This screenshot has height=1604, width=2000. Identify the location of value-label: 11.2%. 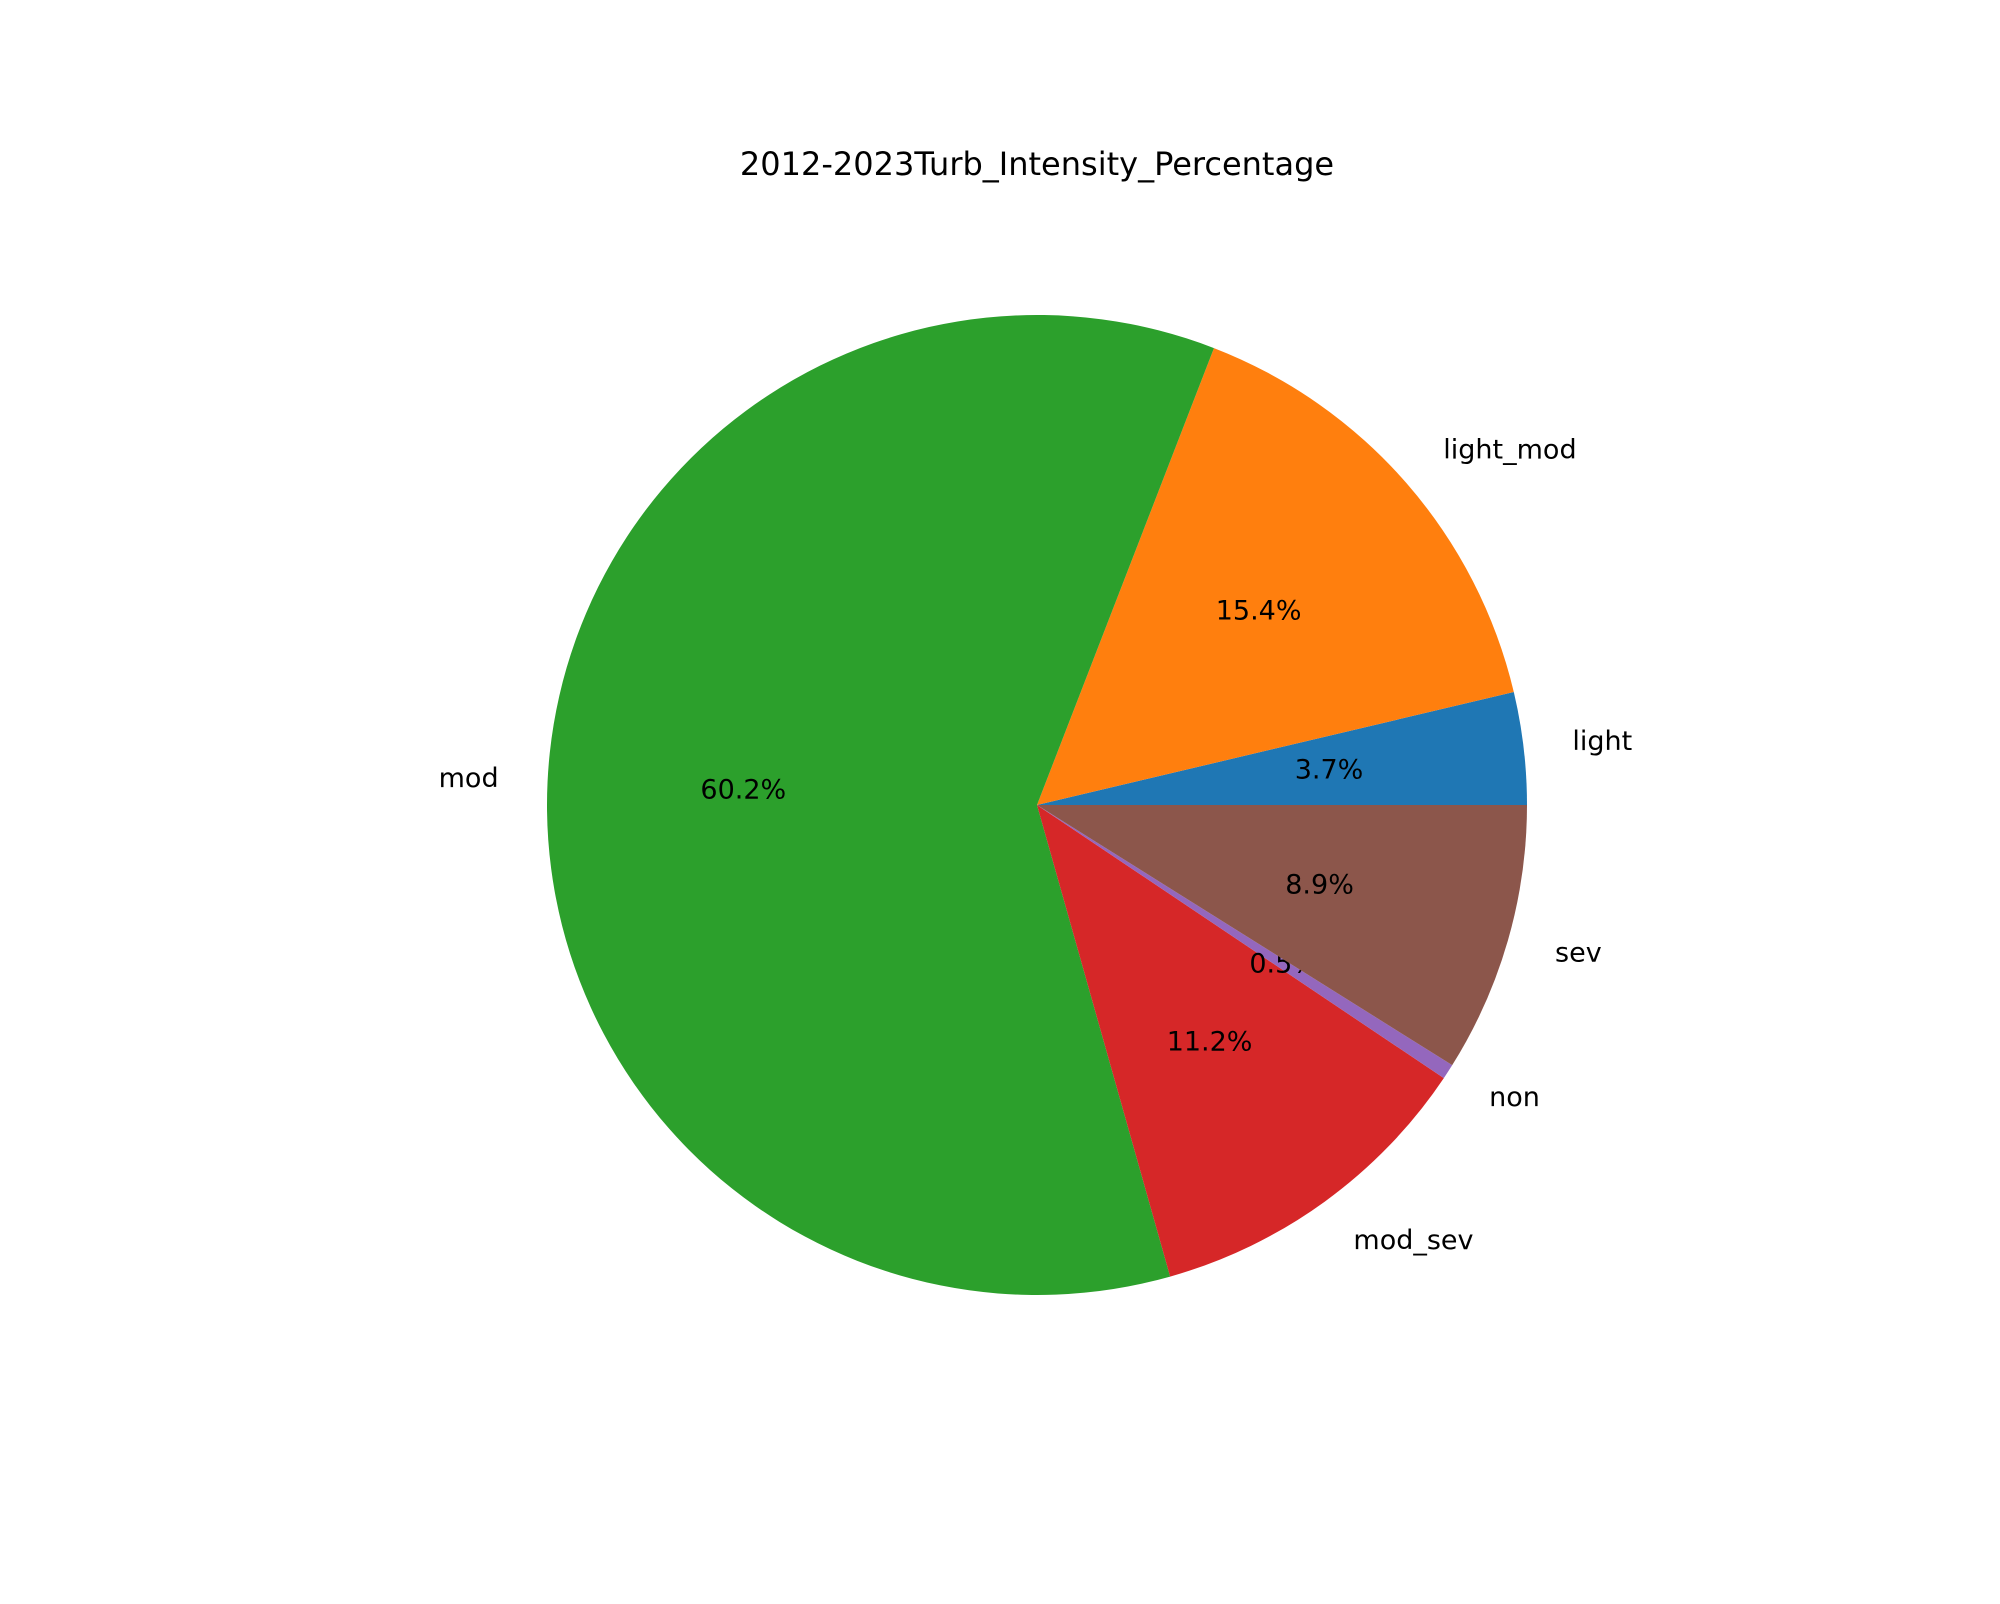
(1210, 1042).